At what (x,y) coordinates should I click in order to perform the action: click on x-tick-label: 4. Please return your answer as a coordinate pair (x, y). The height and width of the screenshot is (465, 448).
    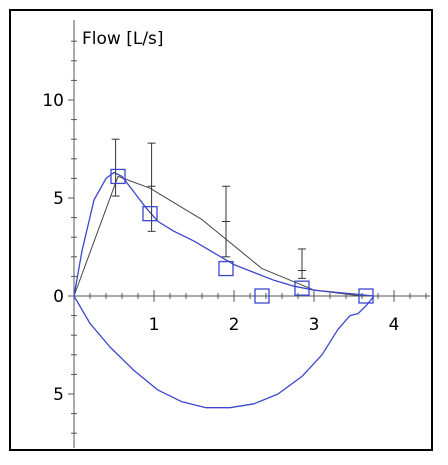
    Looking at the image, I should click on (394, 325).